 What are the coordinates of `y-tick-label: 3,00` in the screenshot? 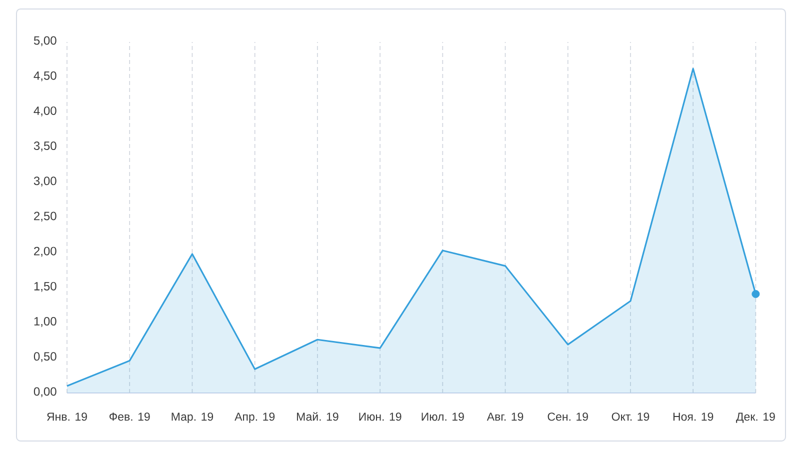 It's located at (45, 181).